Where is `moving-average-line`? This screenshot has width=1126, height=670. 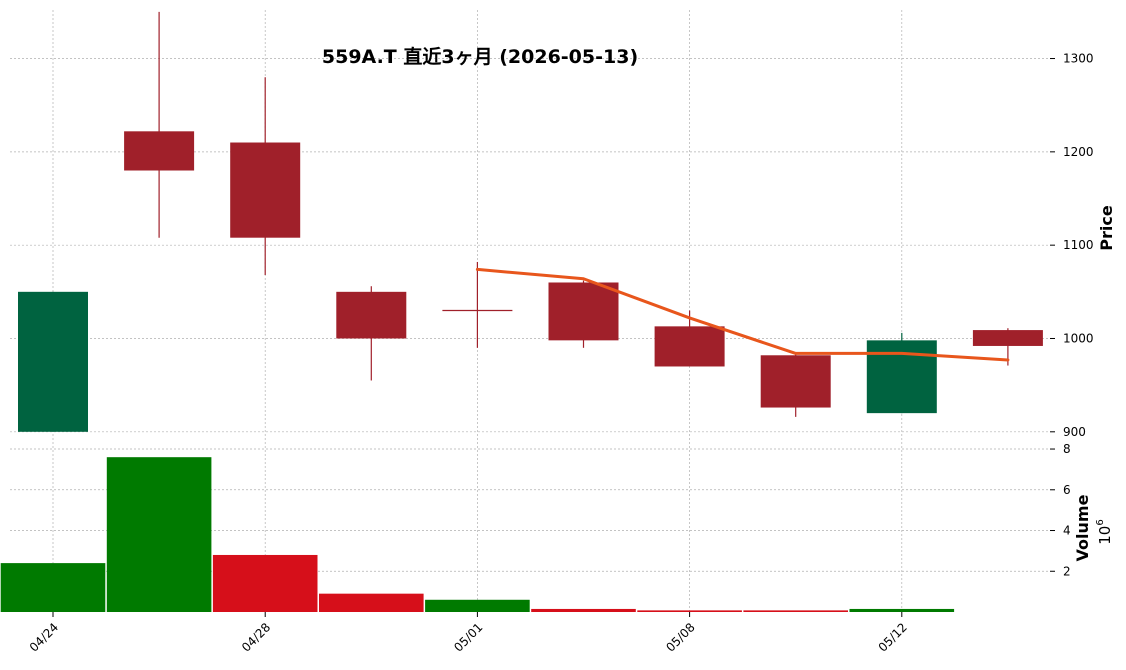 moving-average-line is located at coordinates (742, 314).